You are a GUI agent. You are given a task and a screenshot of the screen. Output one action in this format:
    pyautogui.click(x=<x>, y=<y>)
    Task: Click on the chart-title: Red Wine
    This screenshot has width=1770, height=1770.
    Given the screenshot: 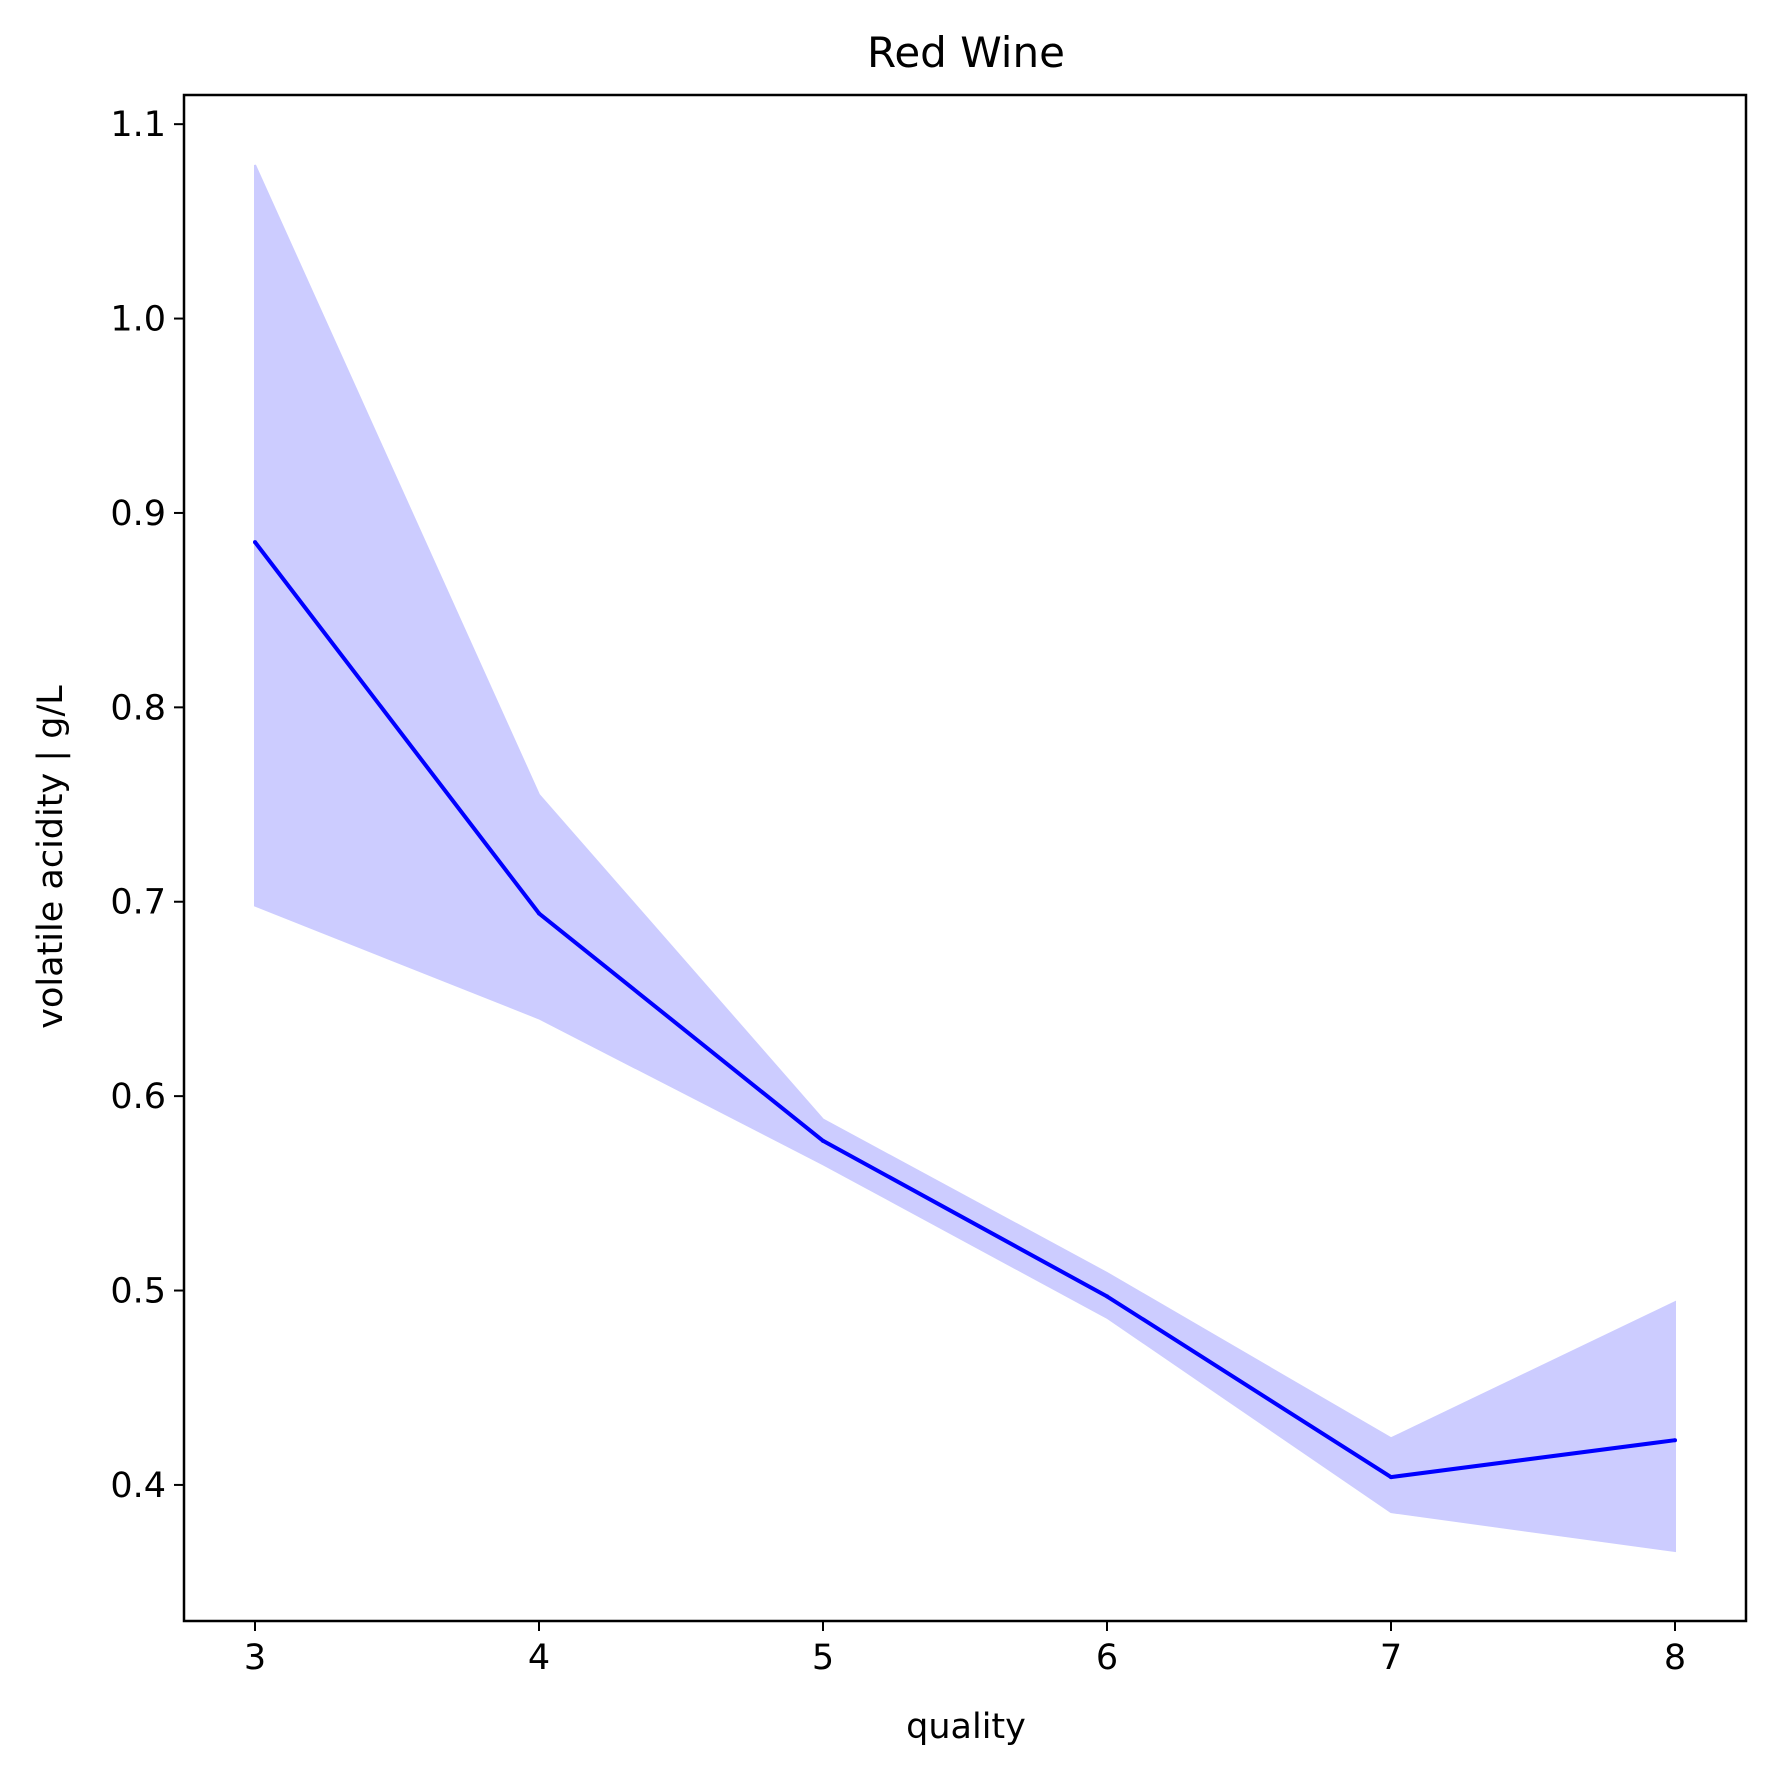 What is the action you would take?
    pyautogui.click(x=966, y=52)
    